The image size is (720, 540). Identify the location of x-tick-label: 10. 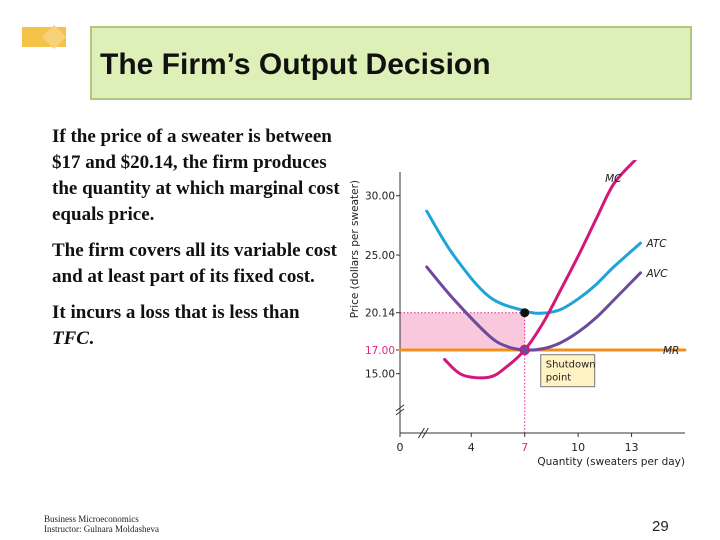
(578, 447).